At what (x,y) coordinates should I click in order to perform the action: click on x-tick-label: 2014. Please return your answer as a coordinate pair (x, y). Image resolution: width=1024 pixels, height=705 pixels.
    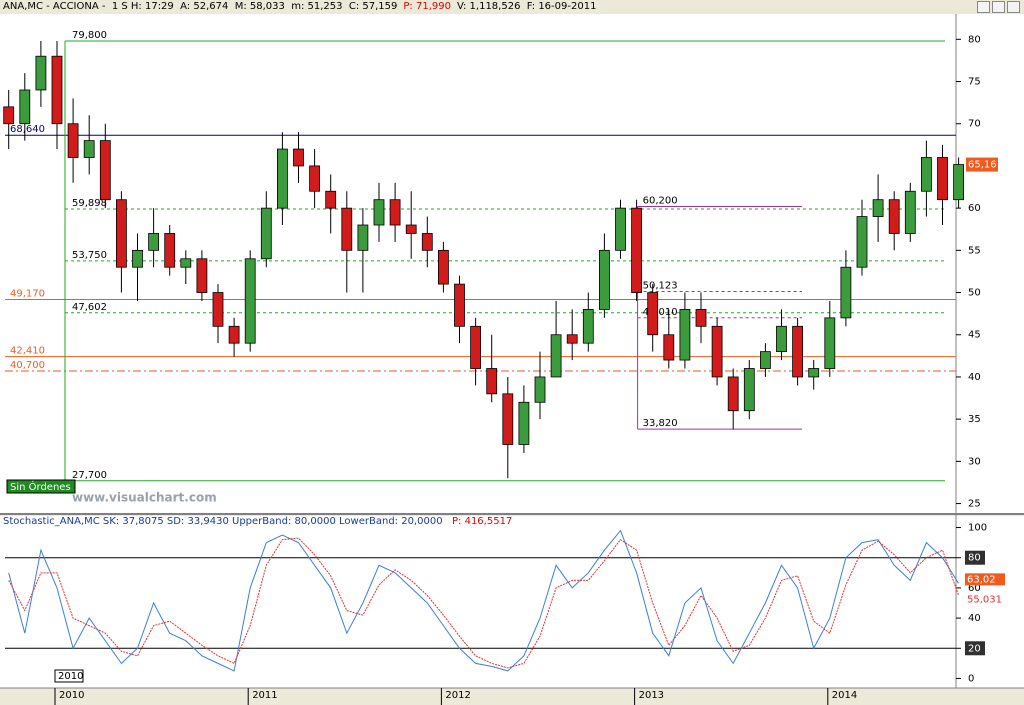
    Looking at the image, I should click on (844, 695).